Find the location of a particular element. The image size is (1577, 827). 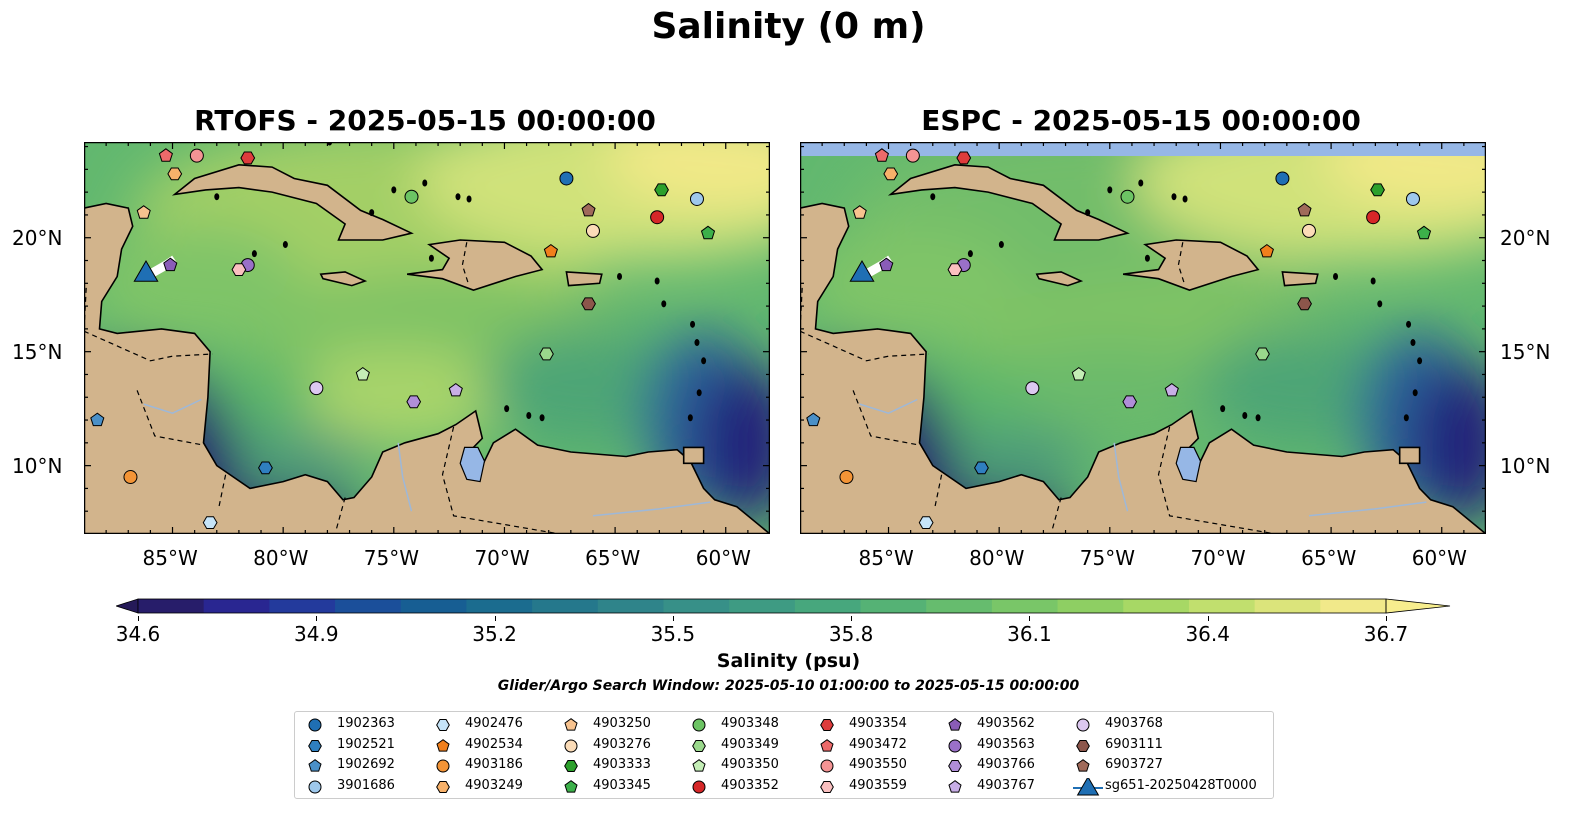

lake-maracaibo is located at coordinates (472, 464).